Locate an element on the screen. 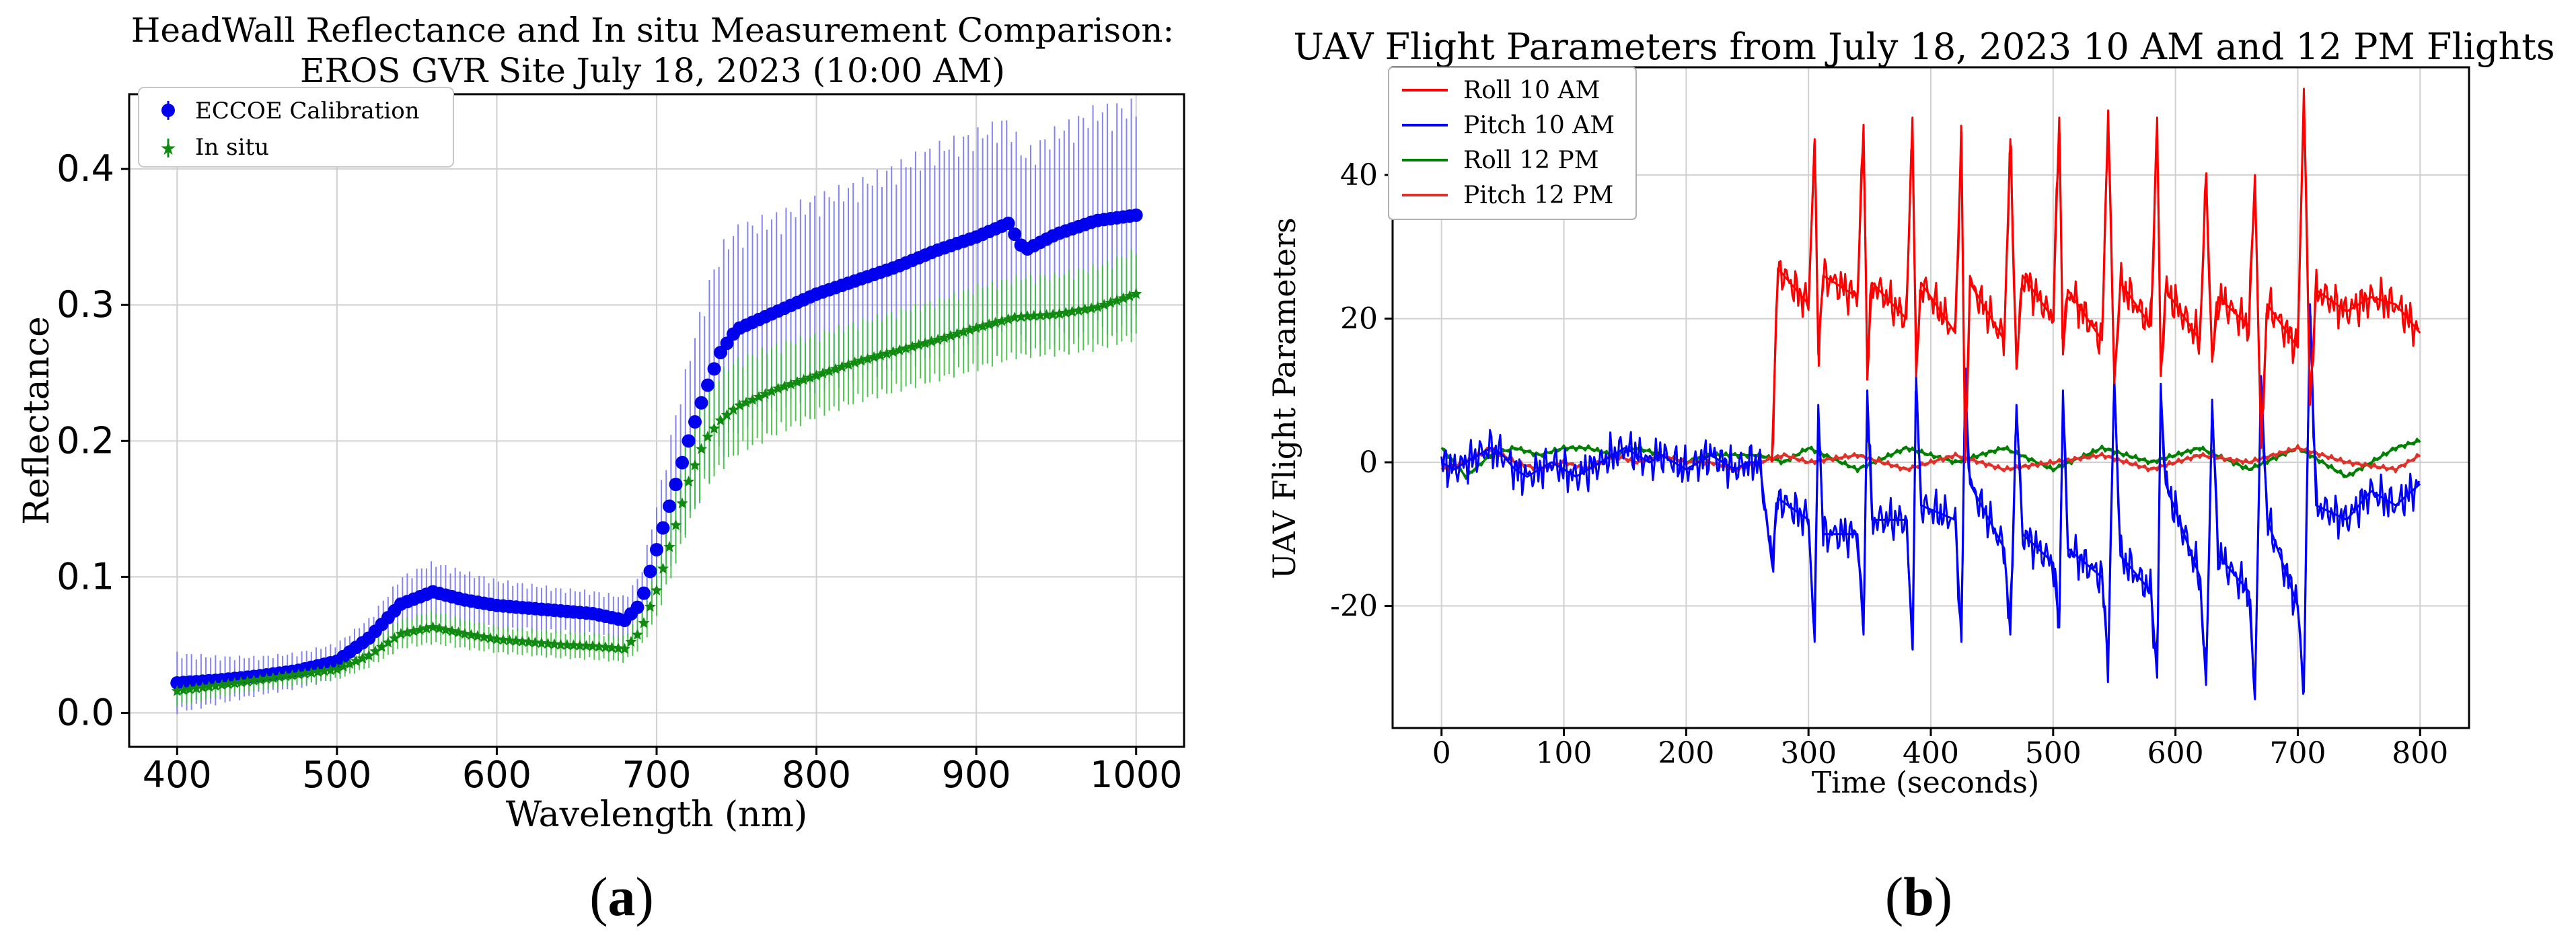 Image resolution: width=2576 pixels, height=946 pixels. legend-insitu-marker: ★ is located at coordinates (167, 148).